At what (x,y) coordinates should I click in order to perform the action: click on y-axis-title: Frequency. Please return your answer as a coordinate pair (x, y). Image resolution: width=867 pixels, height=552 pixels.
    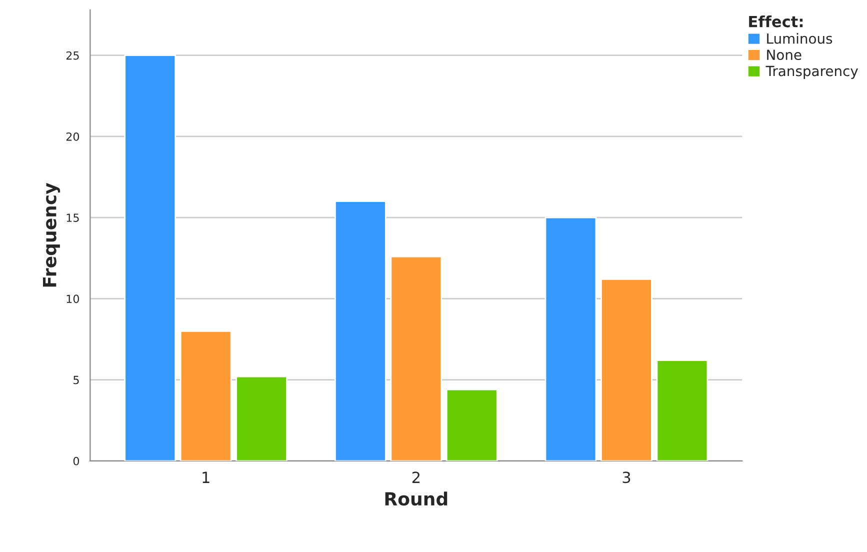
    Looking at the image, I should click on (51, 234).